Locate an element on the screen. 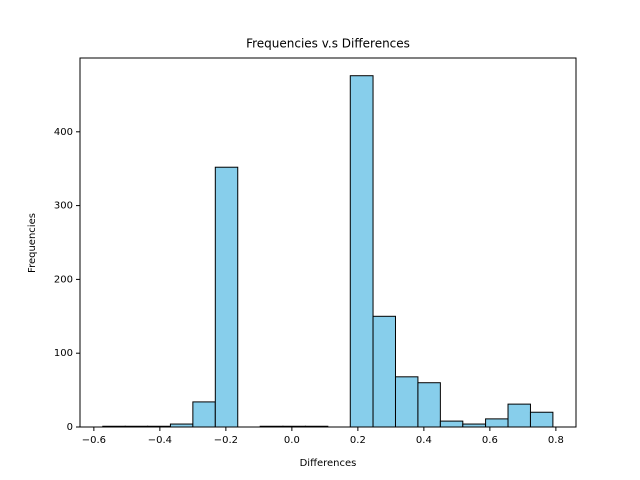 This screenshot has height=480, width=640. x-tick-label: 0.2 is located at coordinates (358, 440).